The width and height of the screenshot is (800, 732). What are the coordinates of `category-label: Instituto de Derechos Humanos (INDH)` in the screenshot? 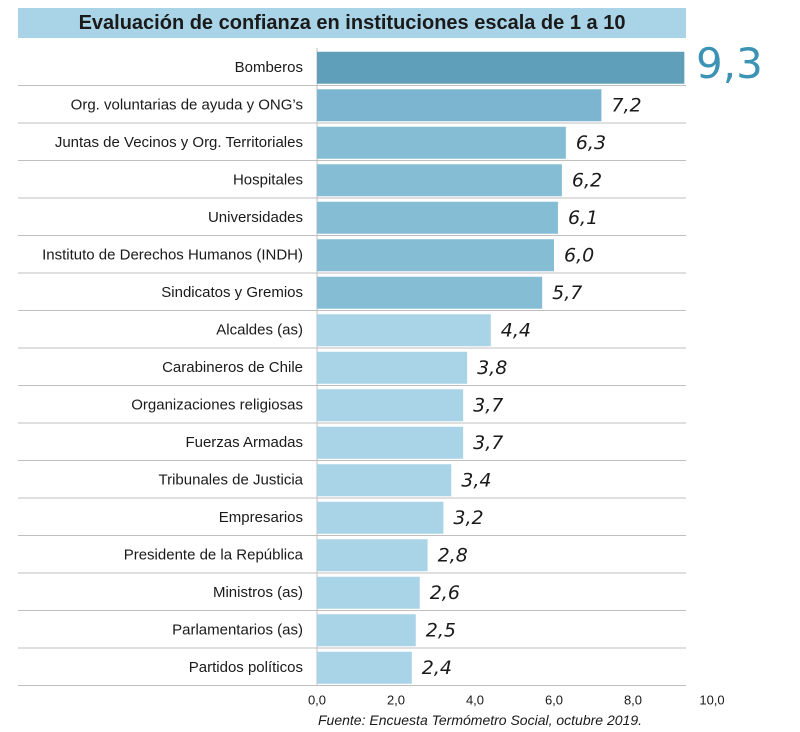 It's located at (172, 254).